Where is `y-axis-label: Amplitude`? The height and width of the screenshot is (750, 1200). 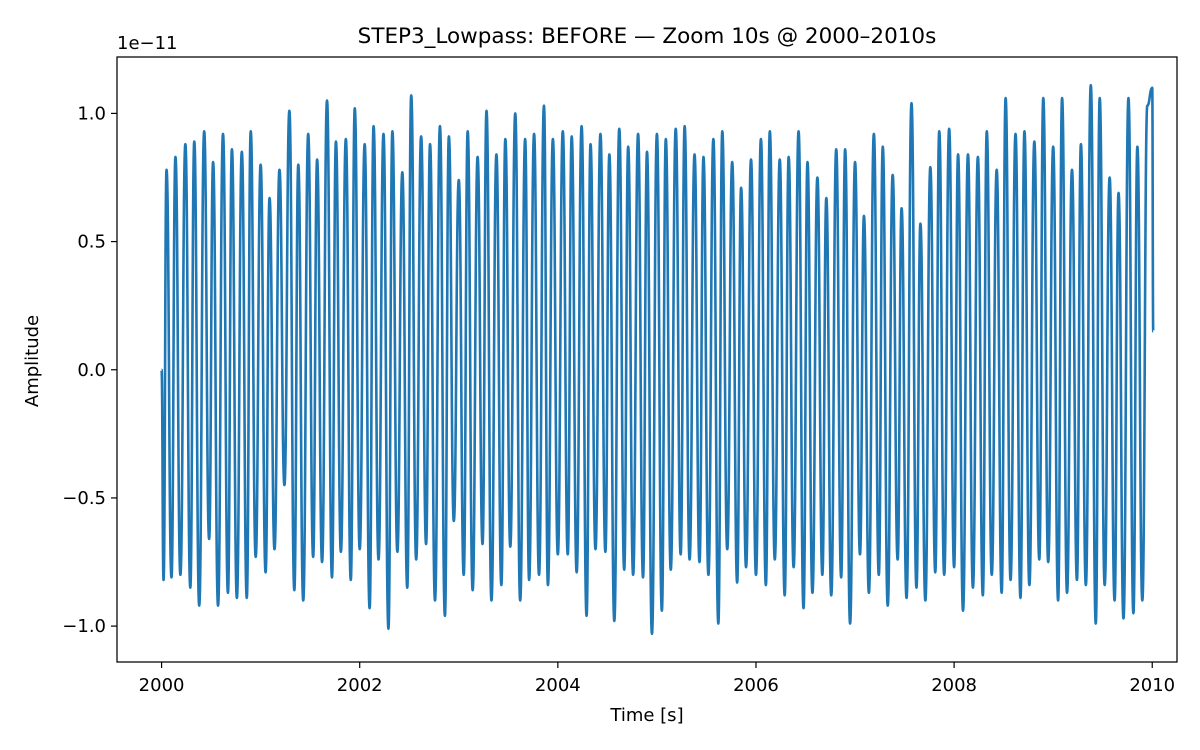 y-axis-label: Amplitude is located at coordinates (32, 361).